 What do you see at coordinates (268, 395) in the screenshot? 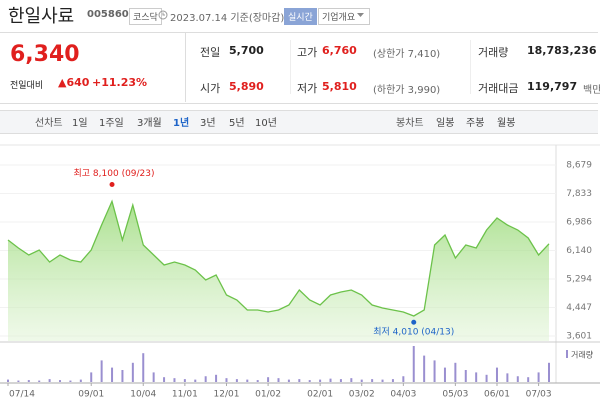
I see `x-tick-label: 01/02` at bounding box center [268, 395].